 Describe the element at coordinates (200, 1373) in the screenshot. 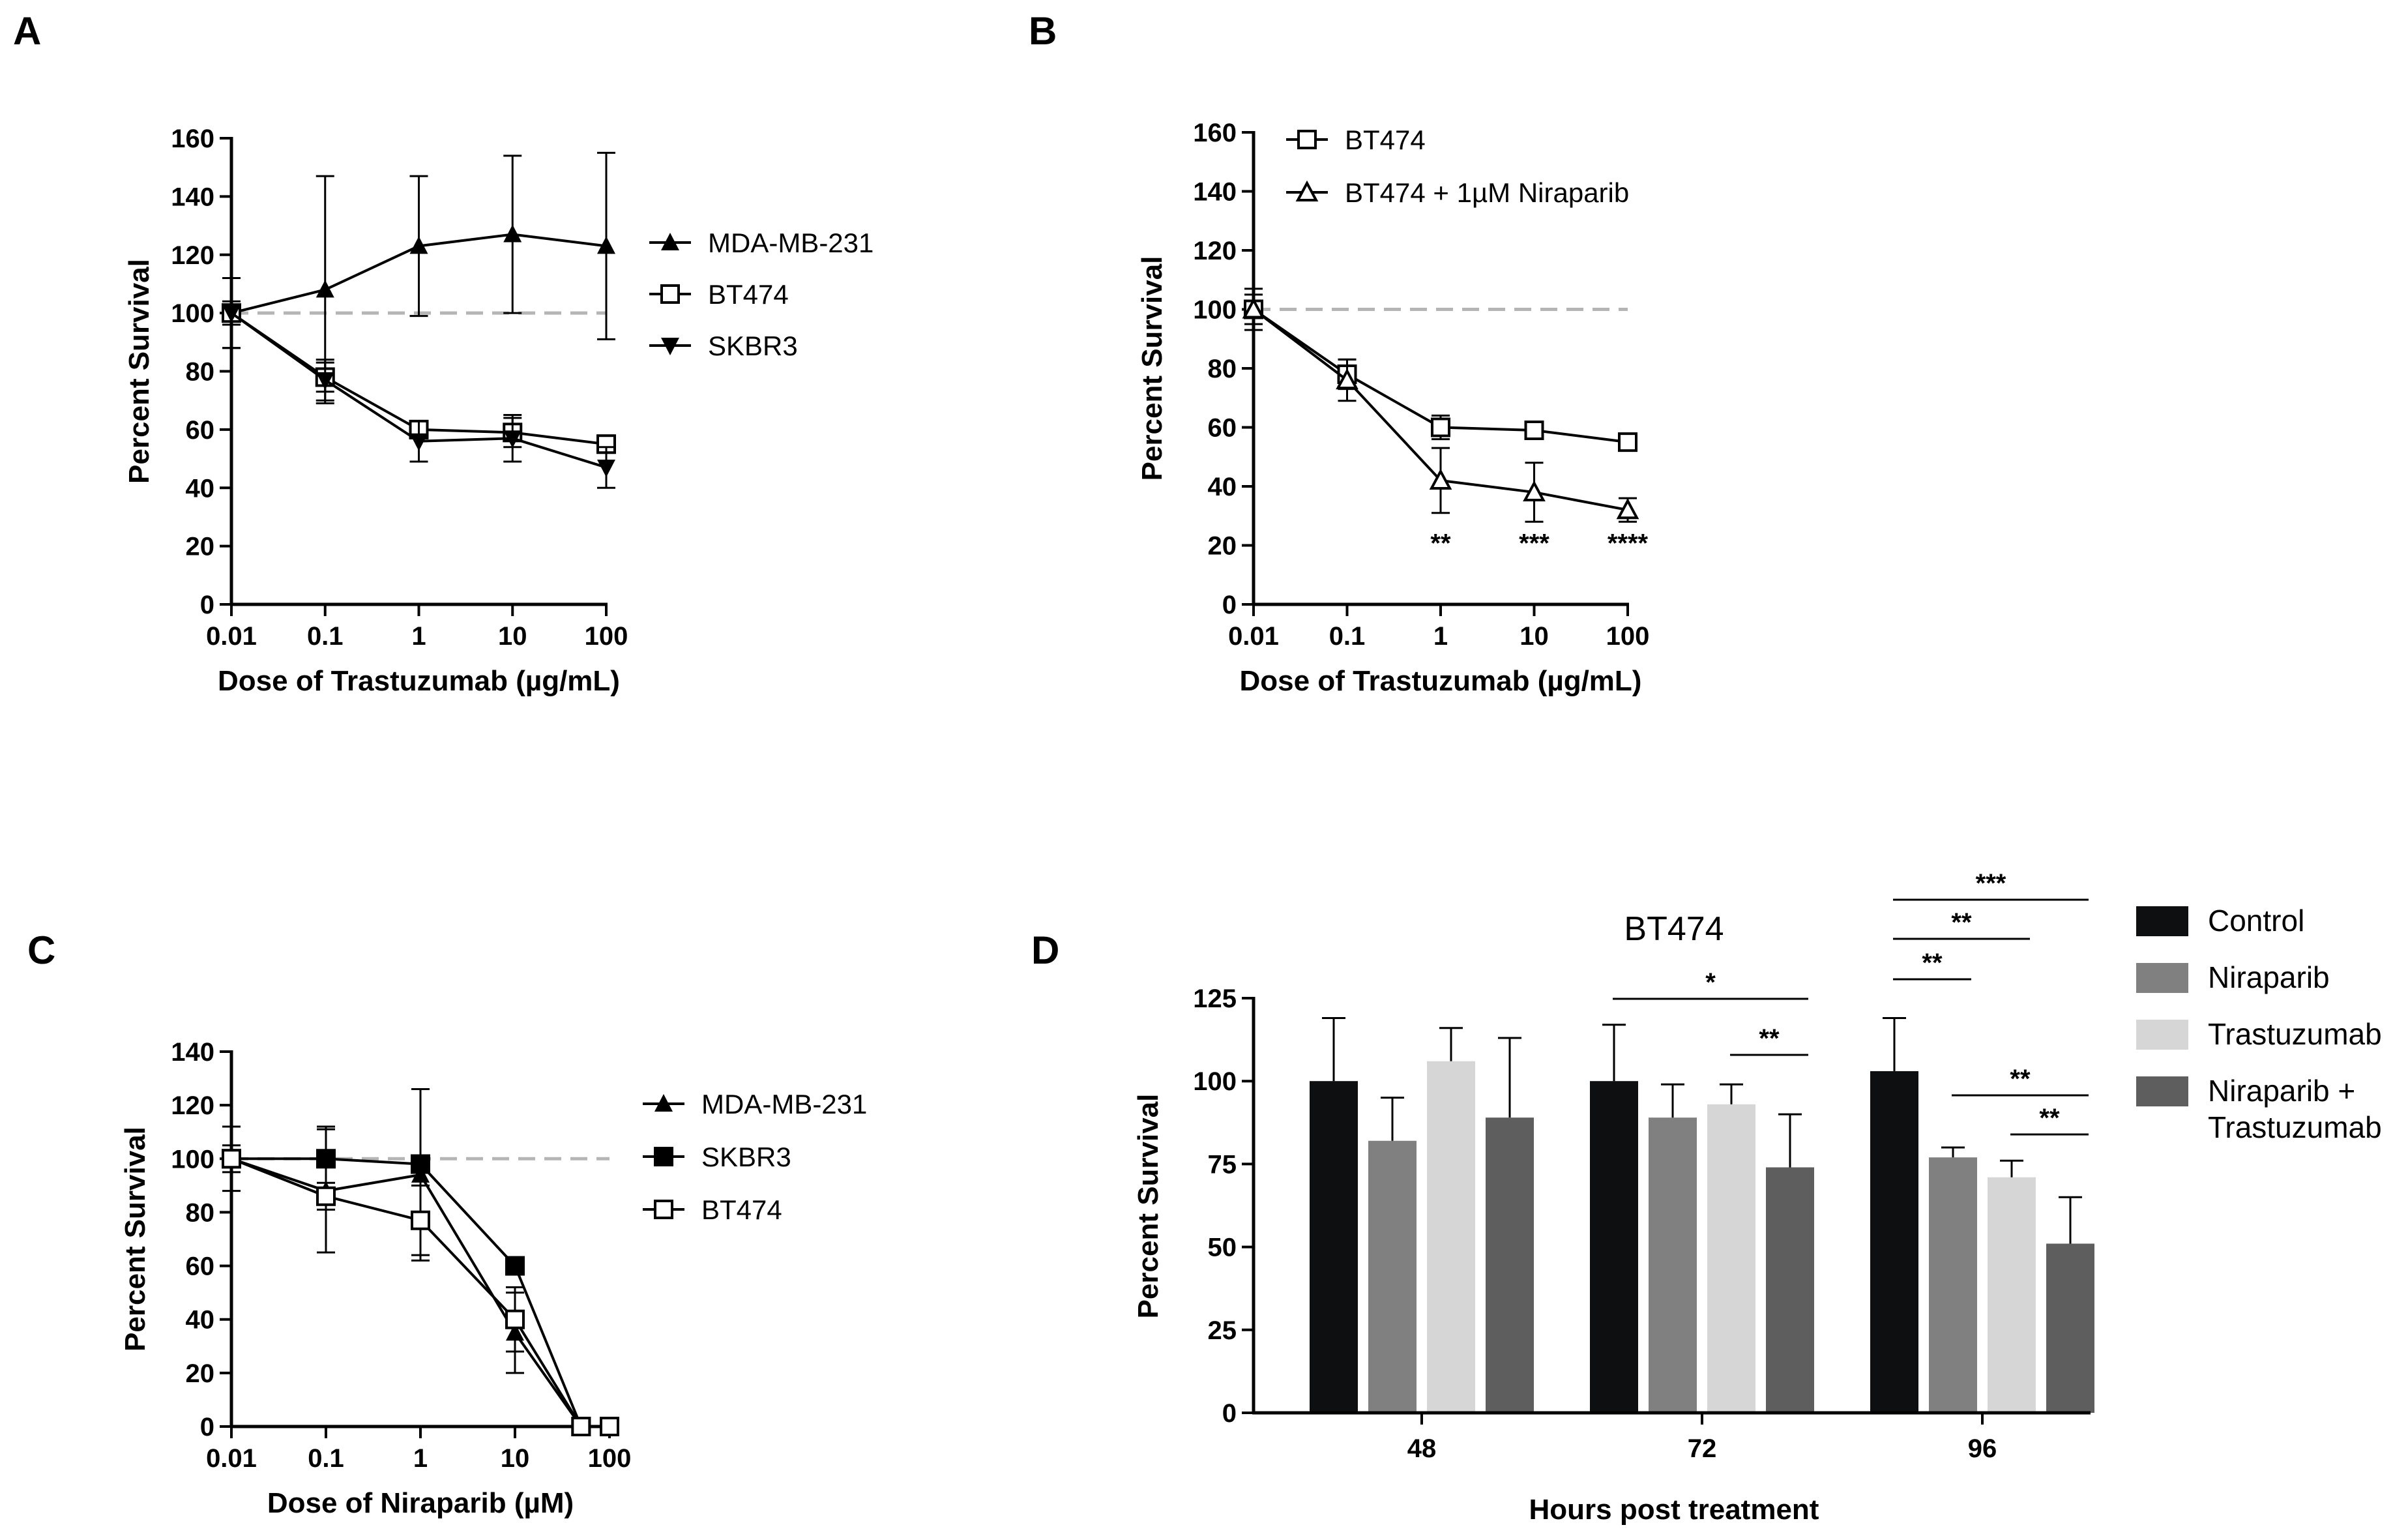

I see `y-tick-label: 20` at that location.